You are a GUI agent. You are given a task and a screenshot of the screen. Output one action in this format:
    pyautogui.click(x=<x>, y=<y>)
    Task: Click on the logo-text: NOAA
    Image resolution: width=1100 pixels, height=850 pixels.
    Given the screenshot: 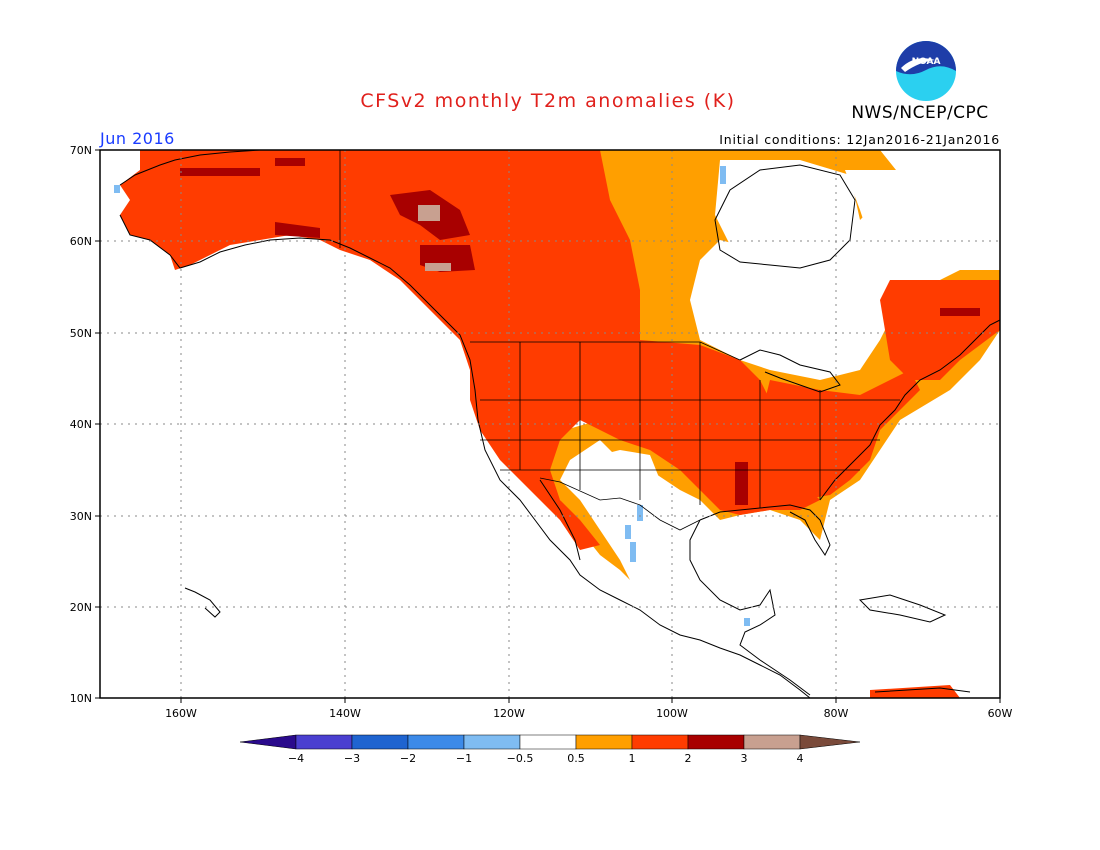 What is the action you would take?
    pyautogui.click(x=926, y=62)
    